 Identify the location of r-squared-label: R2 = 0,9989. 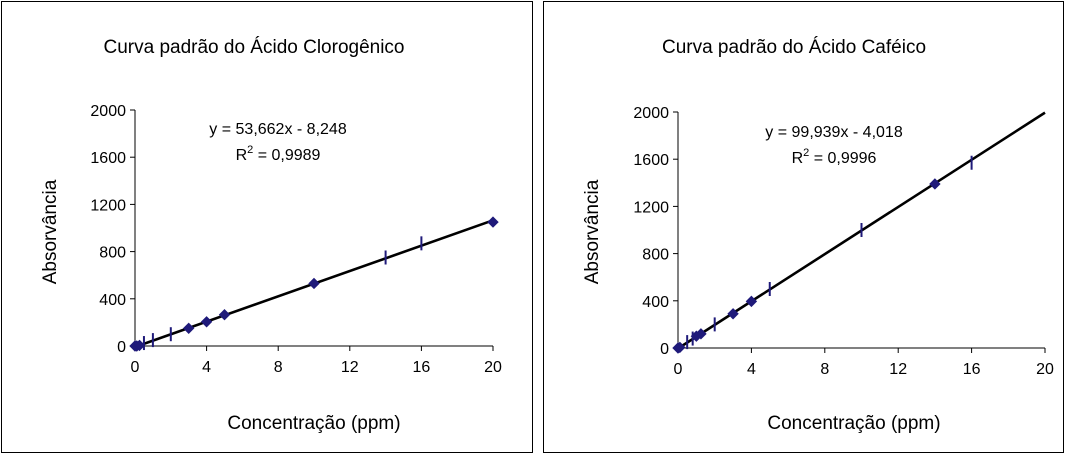
(278, 154).